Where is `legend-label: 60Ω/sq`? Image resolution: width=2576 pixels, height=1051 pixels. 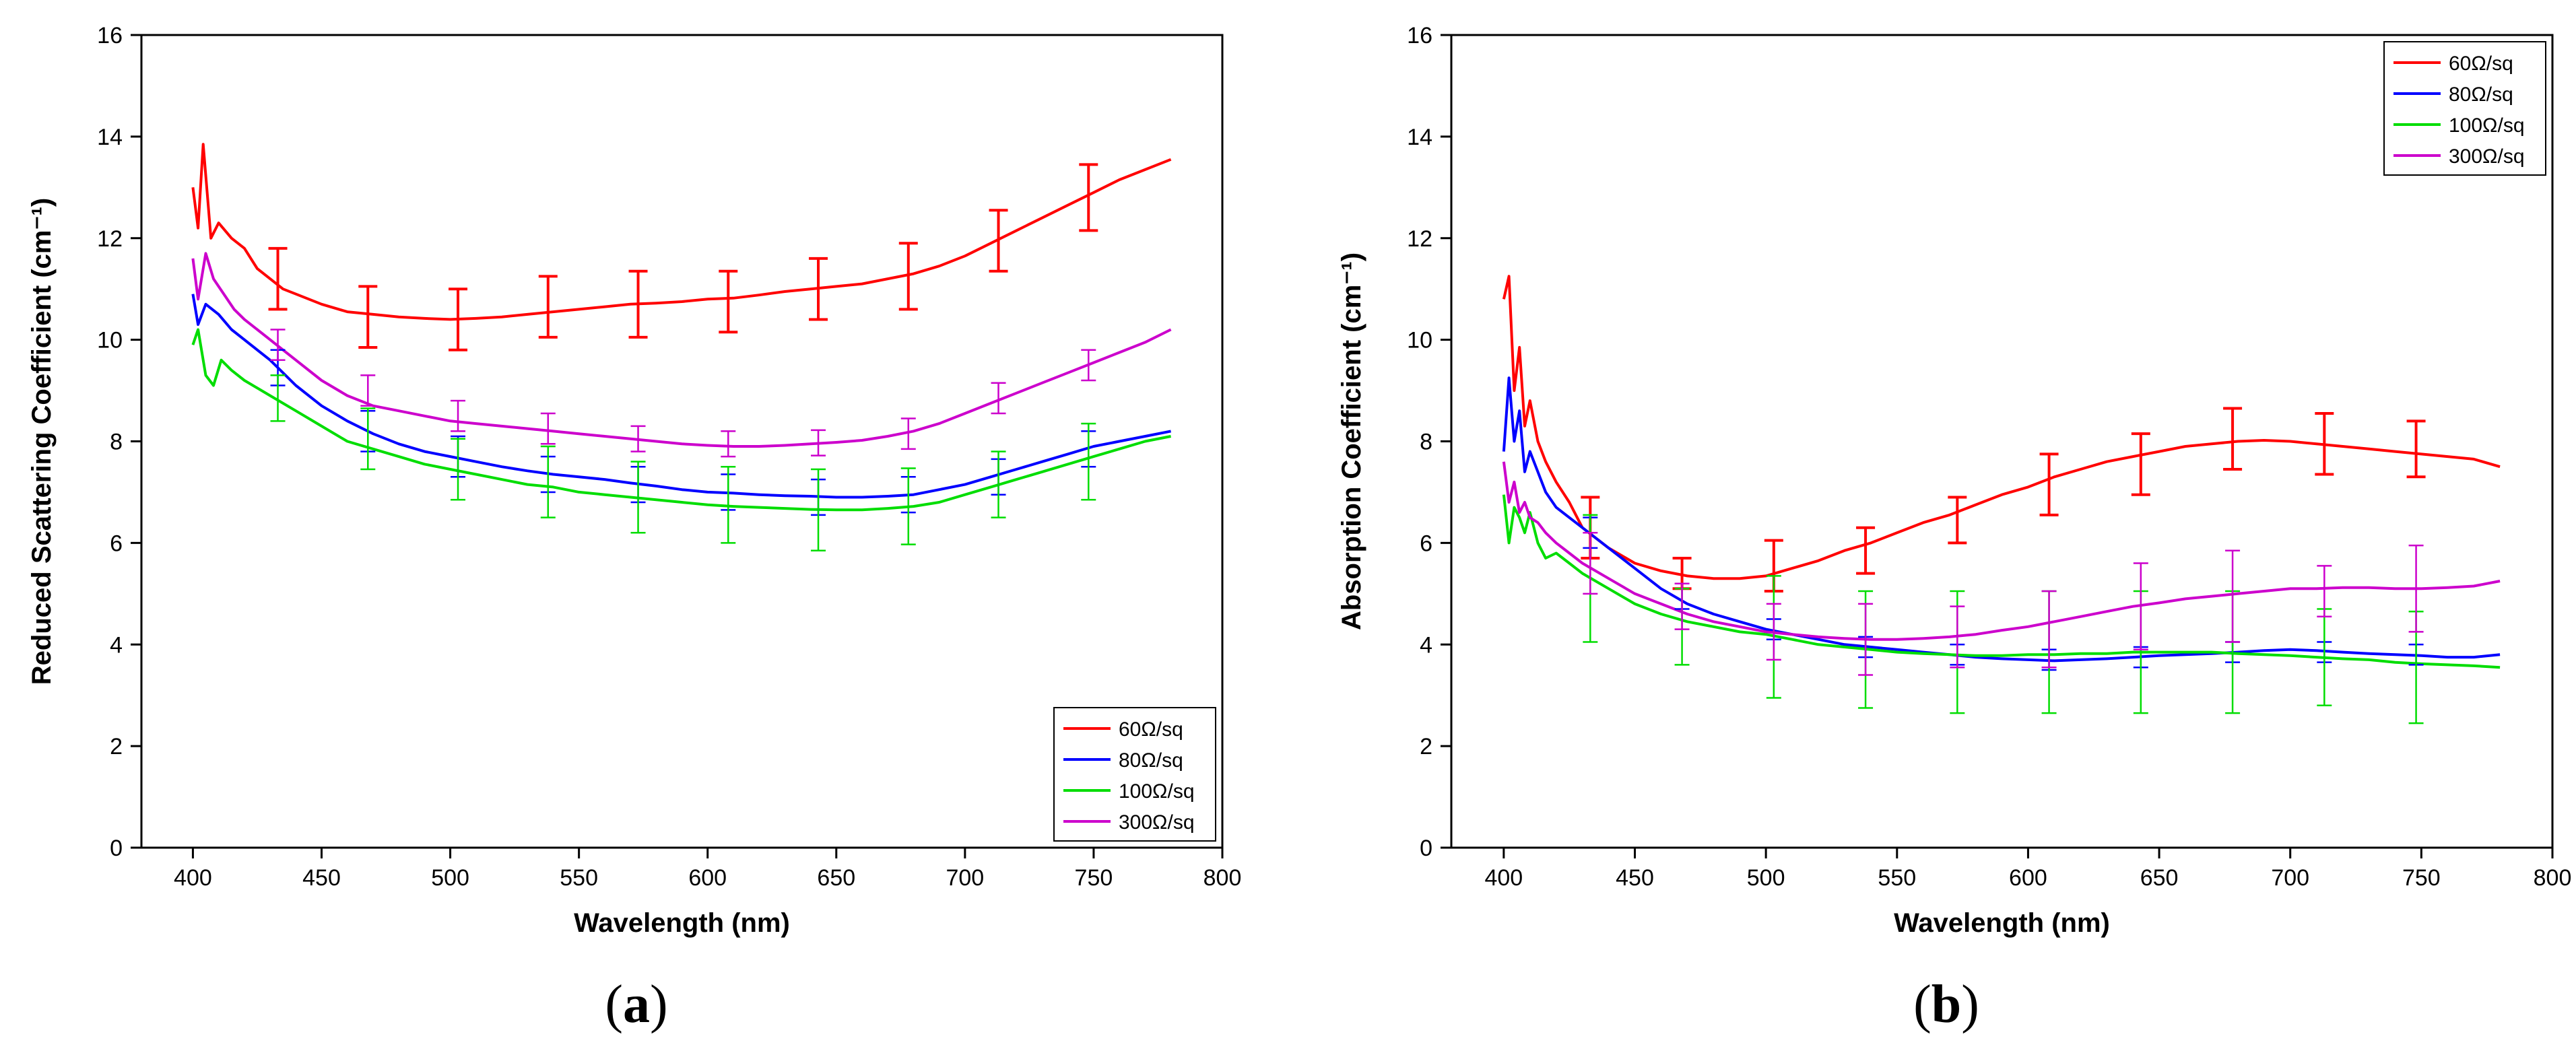
legend-label: 60Ω/sq is located at coordinates (2481, 64).